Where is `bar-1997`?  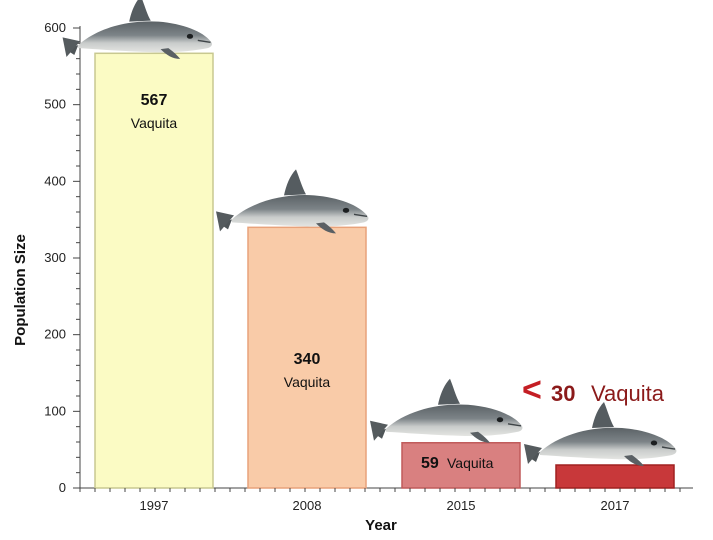
bar-1997 is located at coordinates (154, 270).